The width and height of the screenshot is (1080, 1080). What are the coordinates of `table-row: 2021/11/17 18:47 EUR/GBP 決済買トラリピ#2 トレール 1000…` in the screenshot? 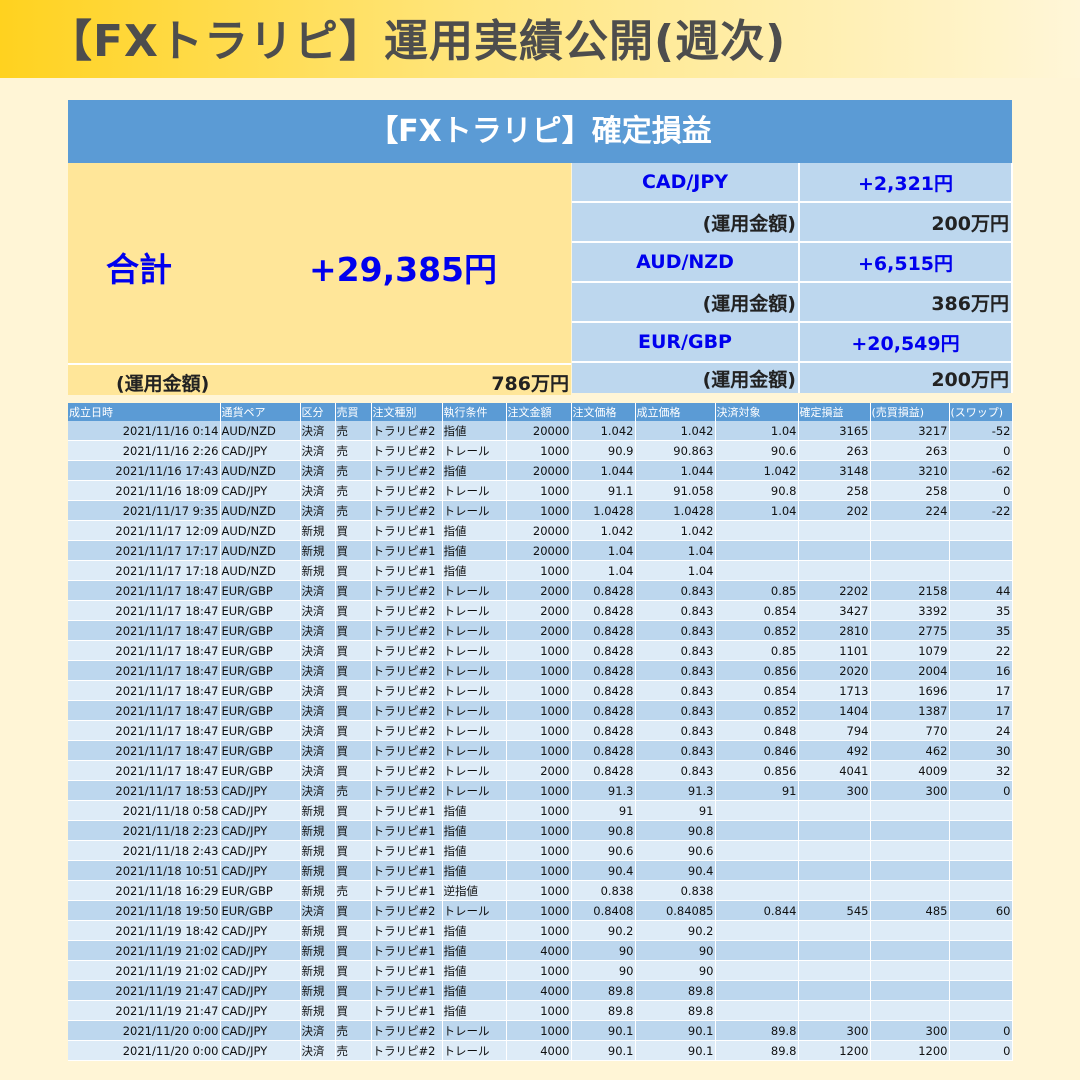 It's located at (540, 750).